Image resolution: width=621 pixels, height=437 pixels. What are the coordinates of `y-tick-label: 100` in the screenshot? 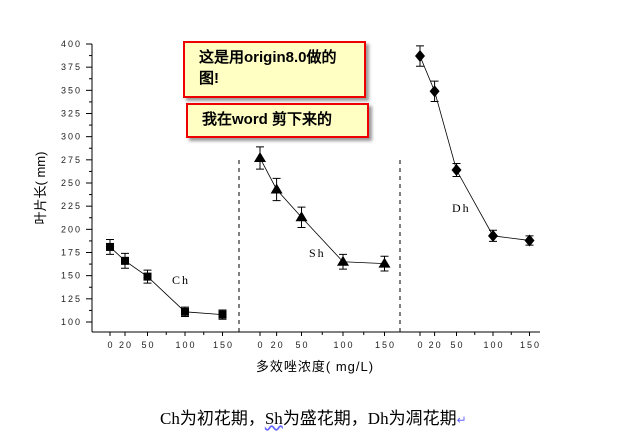 It's located at (71, 322).